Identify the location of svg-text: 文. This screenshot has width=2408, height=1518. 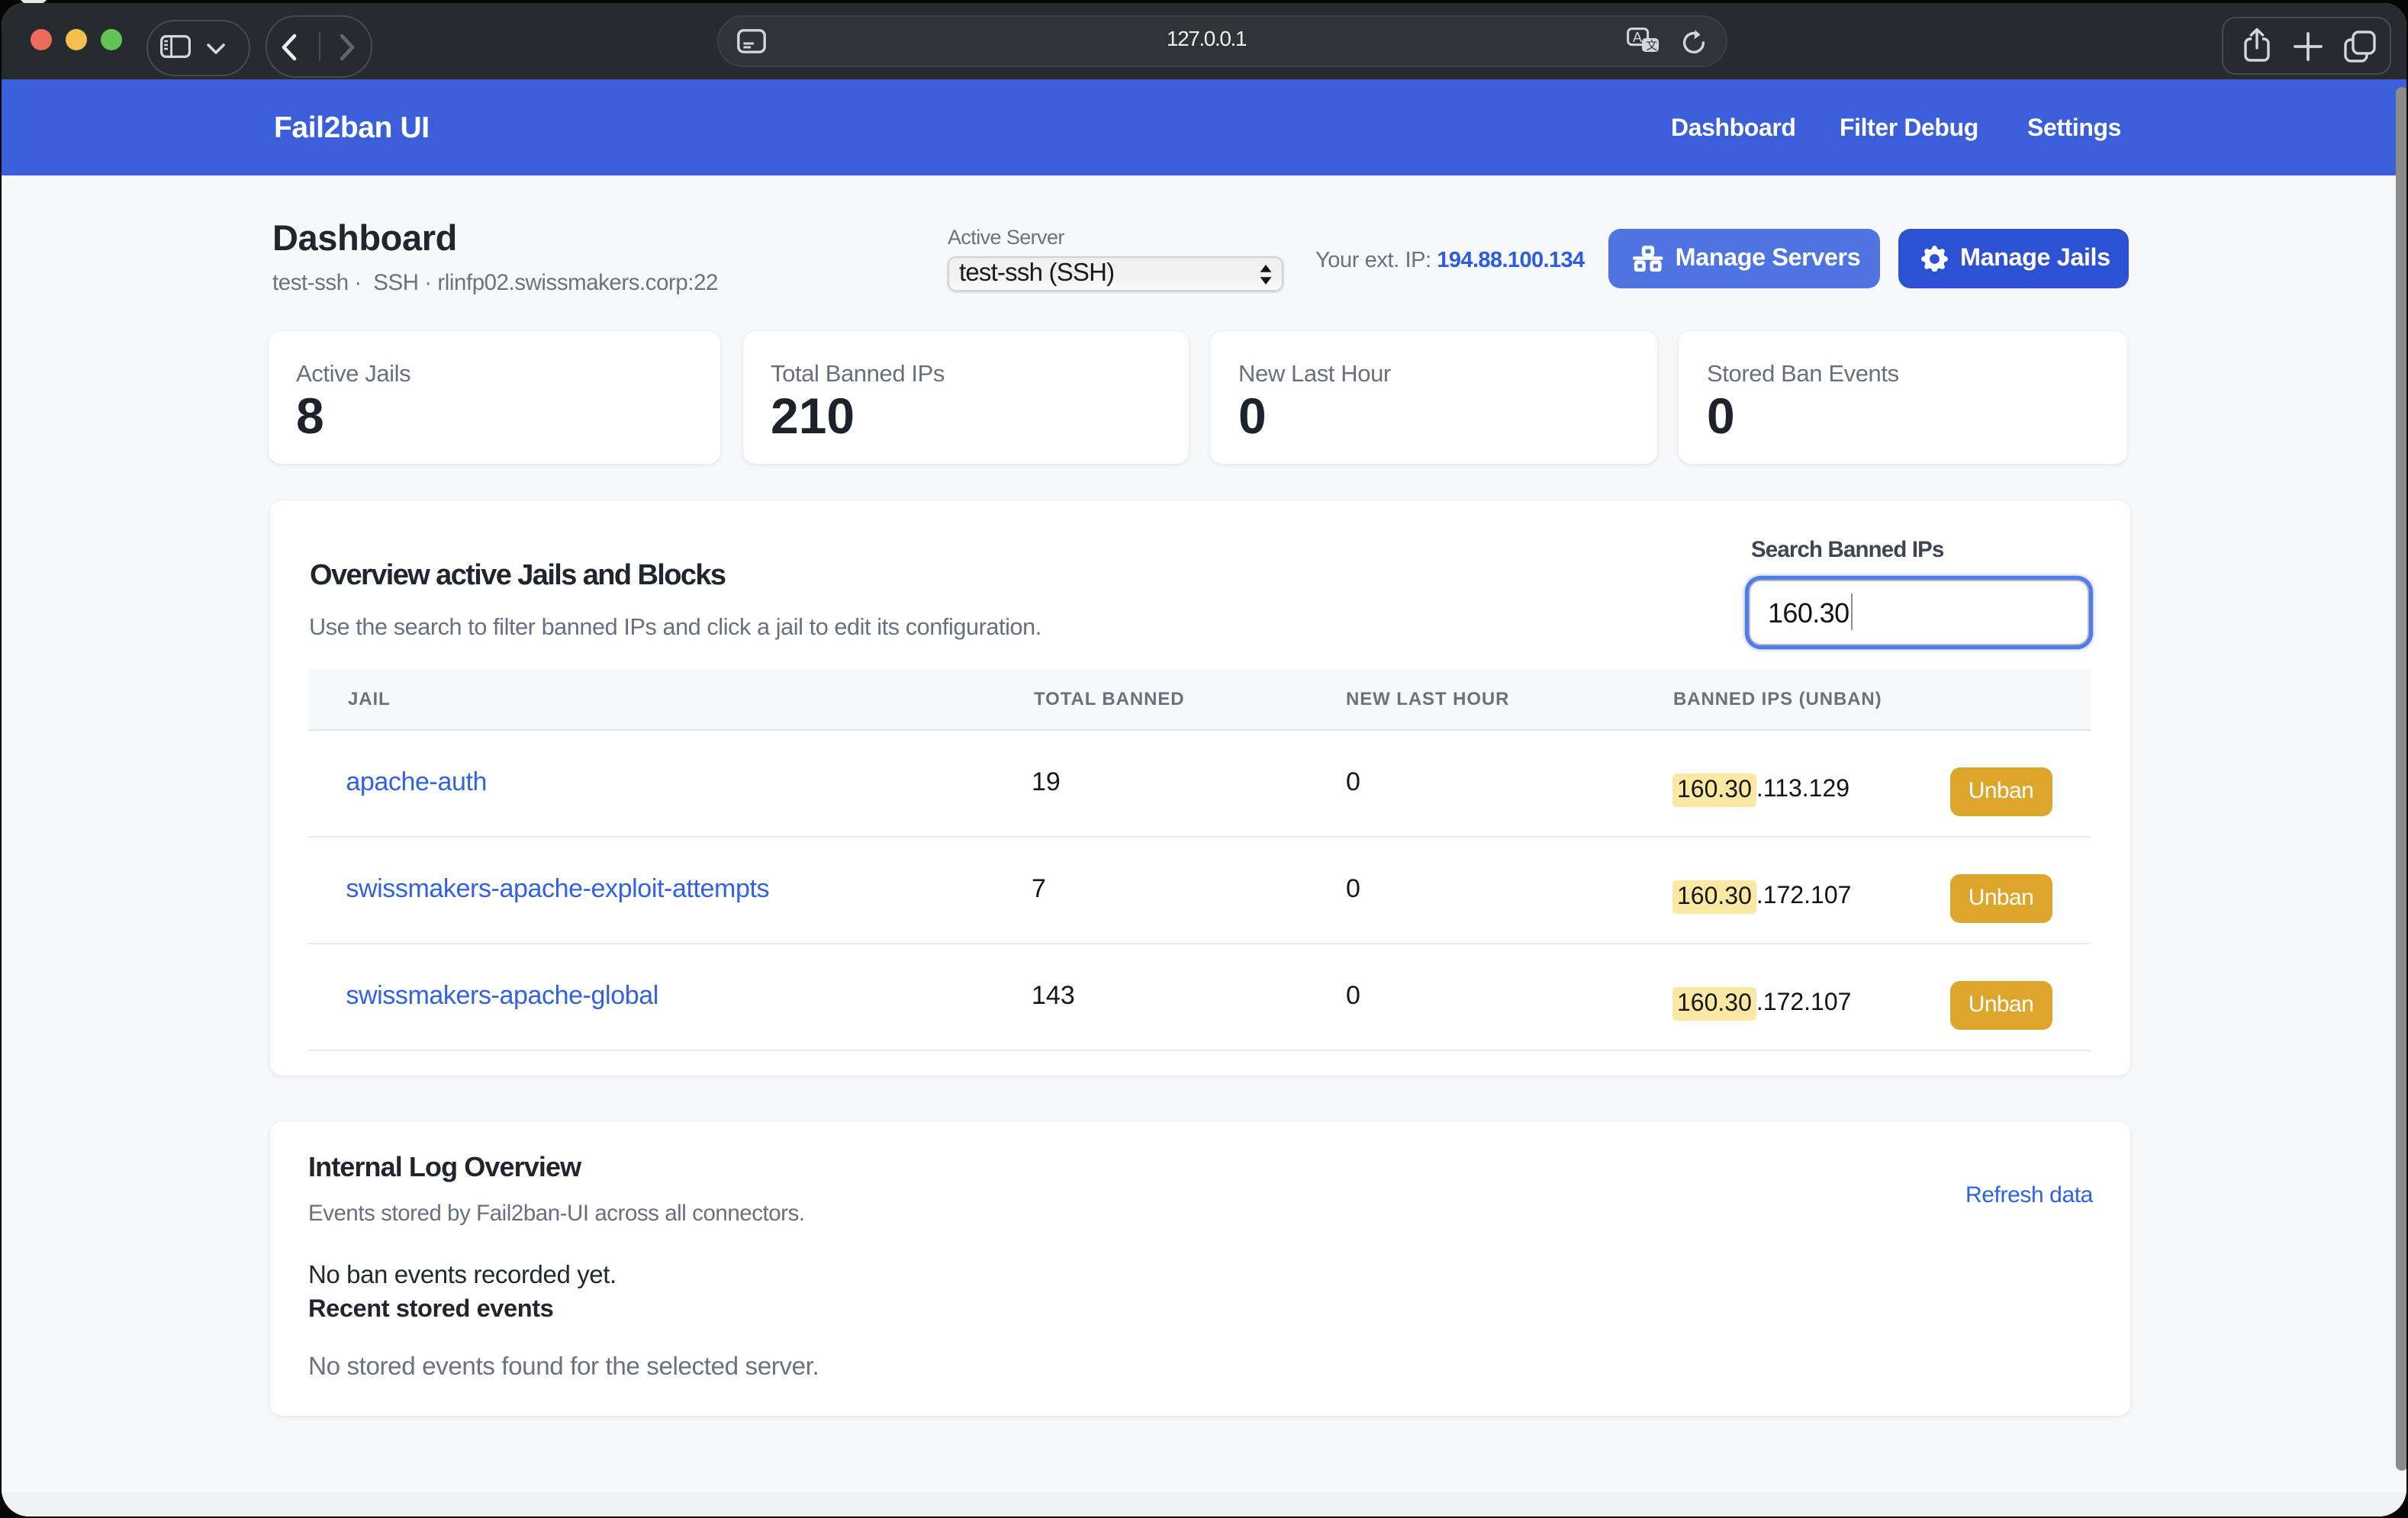
(1651, 45).